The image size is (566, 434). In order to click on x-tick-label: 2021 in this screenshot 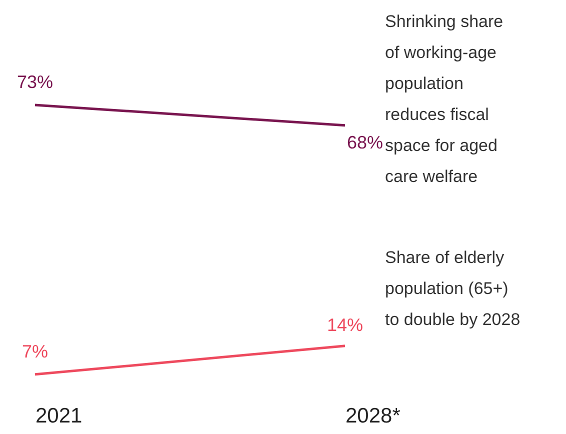, I will do `click(59, 416)`.